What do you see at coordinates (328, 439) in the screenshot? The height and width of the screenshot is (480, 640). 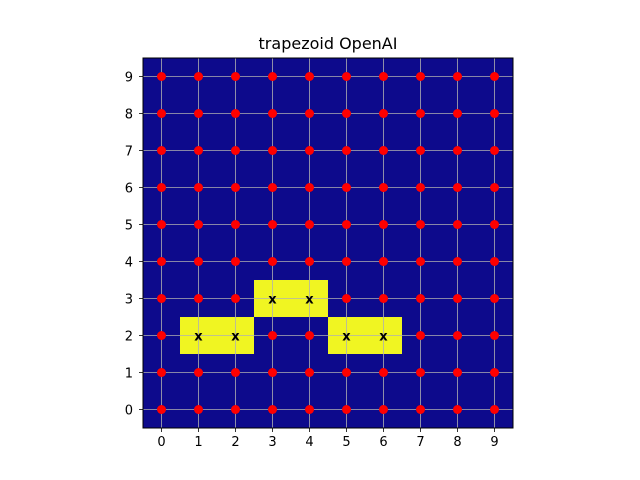 I see `x-axis: 0 1 2 3 4 5 6 7 8 9` at bounding box center [328, 439].